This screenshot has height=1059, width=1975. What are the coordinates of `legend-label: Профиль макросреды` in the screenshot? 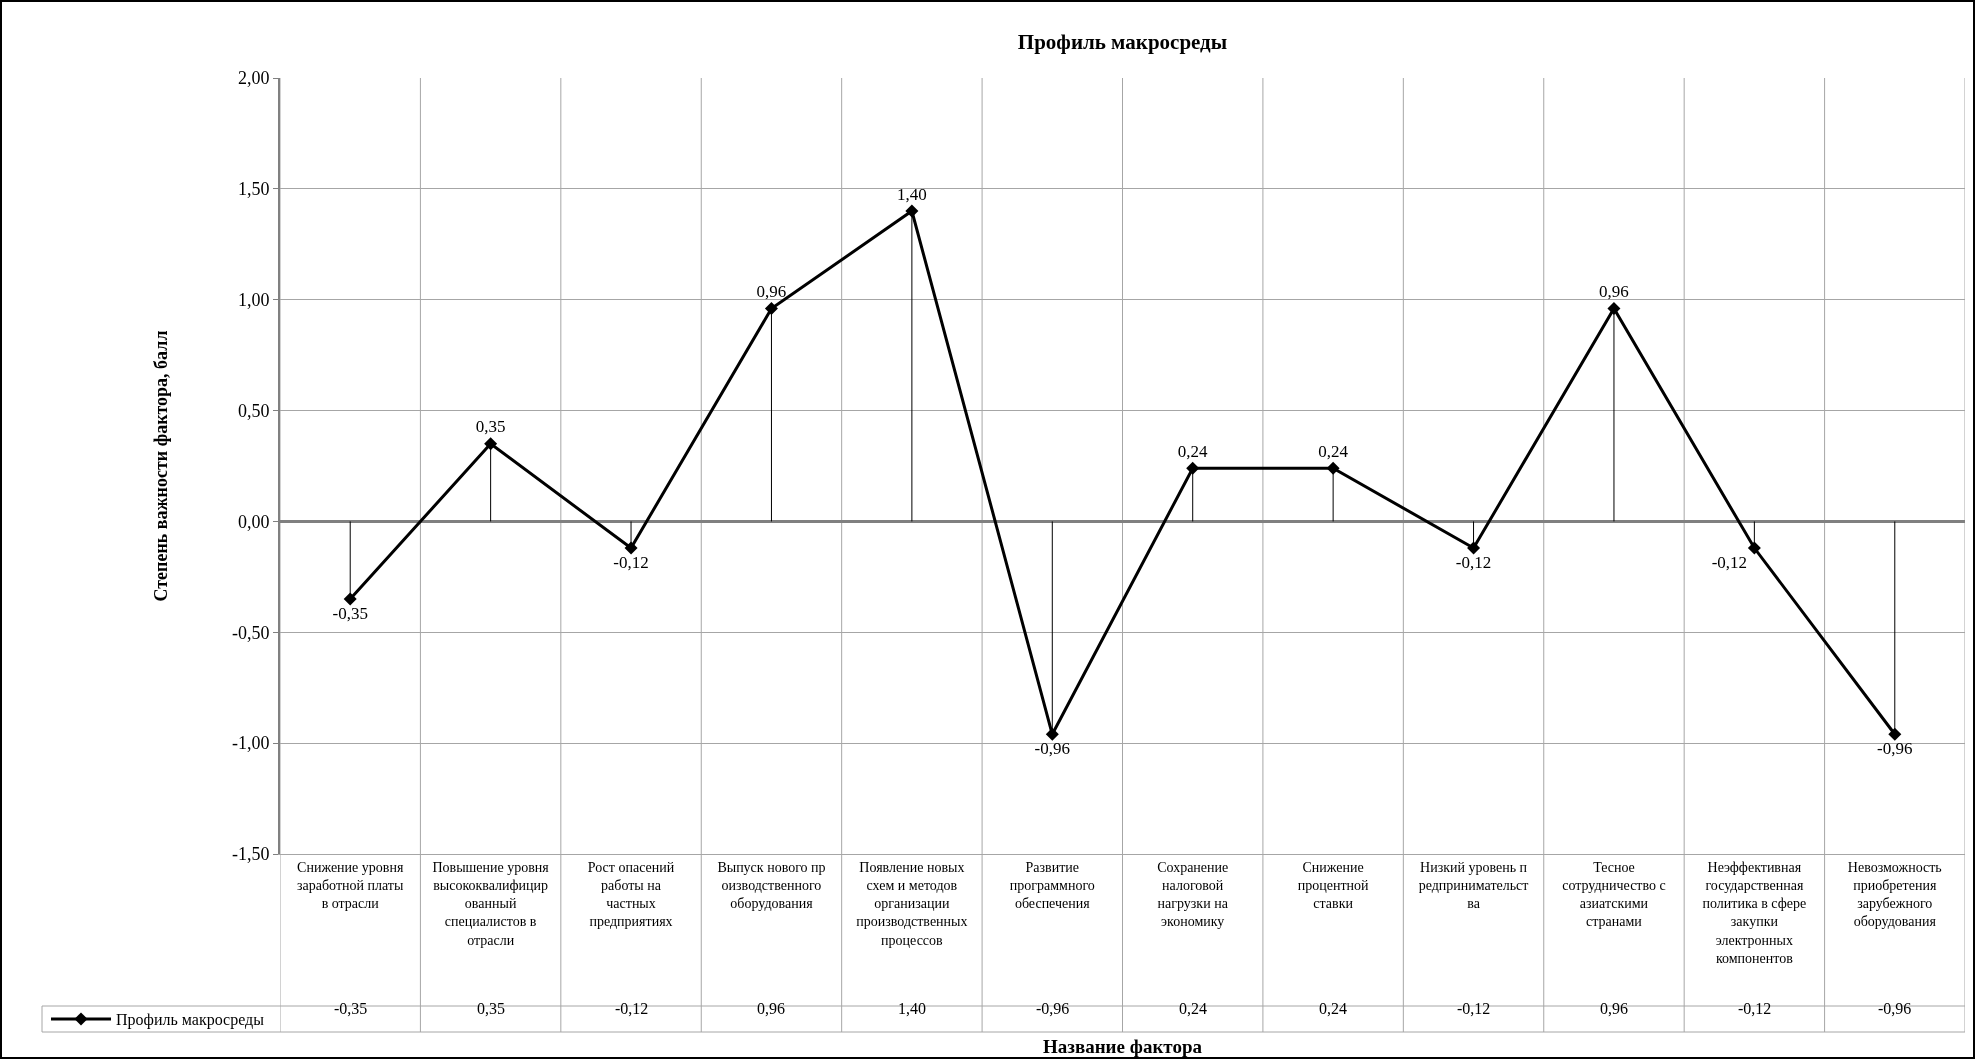 It's located at (190, 1020).